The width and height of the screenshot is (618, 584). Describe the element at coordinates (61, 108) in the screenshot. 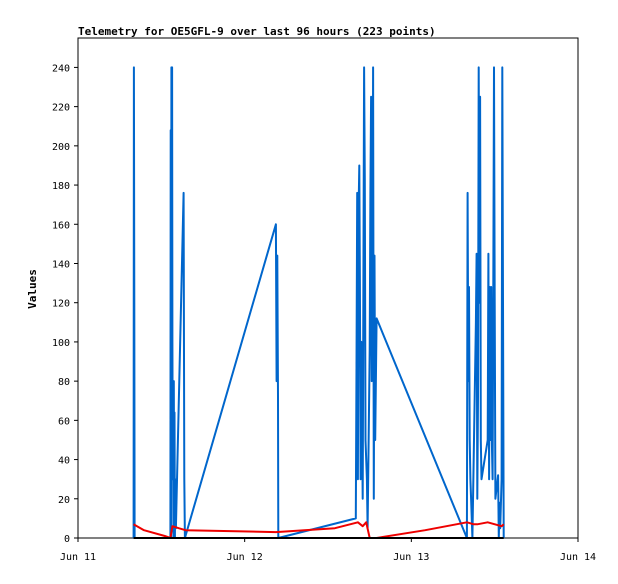

I see `y-tick-label: 220` at that location.